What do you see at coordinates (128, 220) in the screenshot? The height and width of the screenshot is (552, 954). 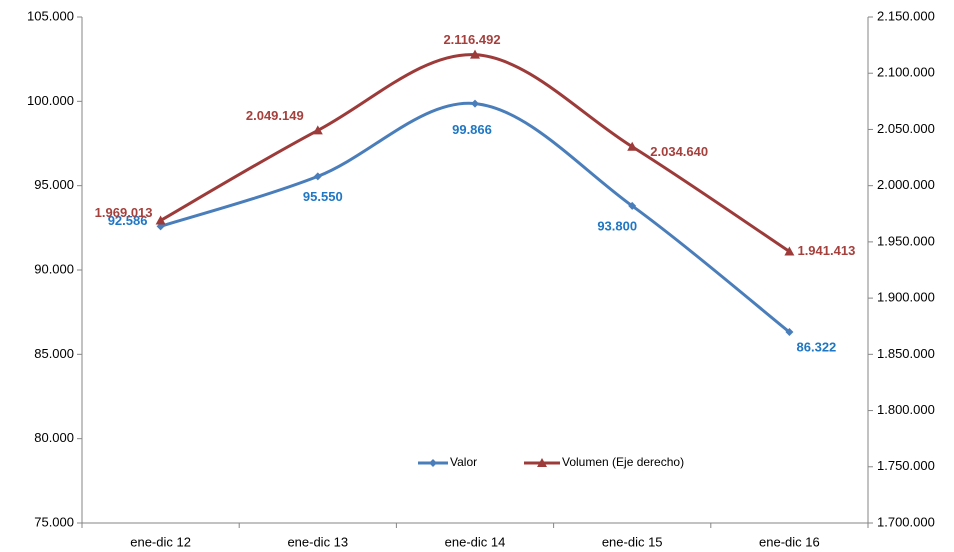 I see `data-label: 92.586` at bounding box center [128, 220].